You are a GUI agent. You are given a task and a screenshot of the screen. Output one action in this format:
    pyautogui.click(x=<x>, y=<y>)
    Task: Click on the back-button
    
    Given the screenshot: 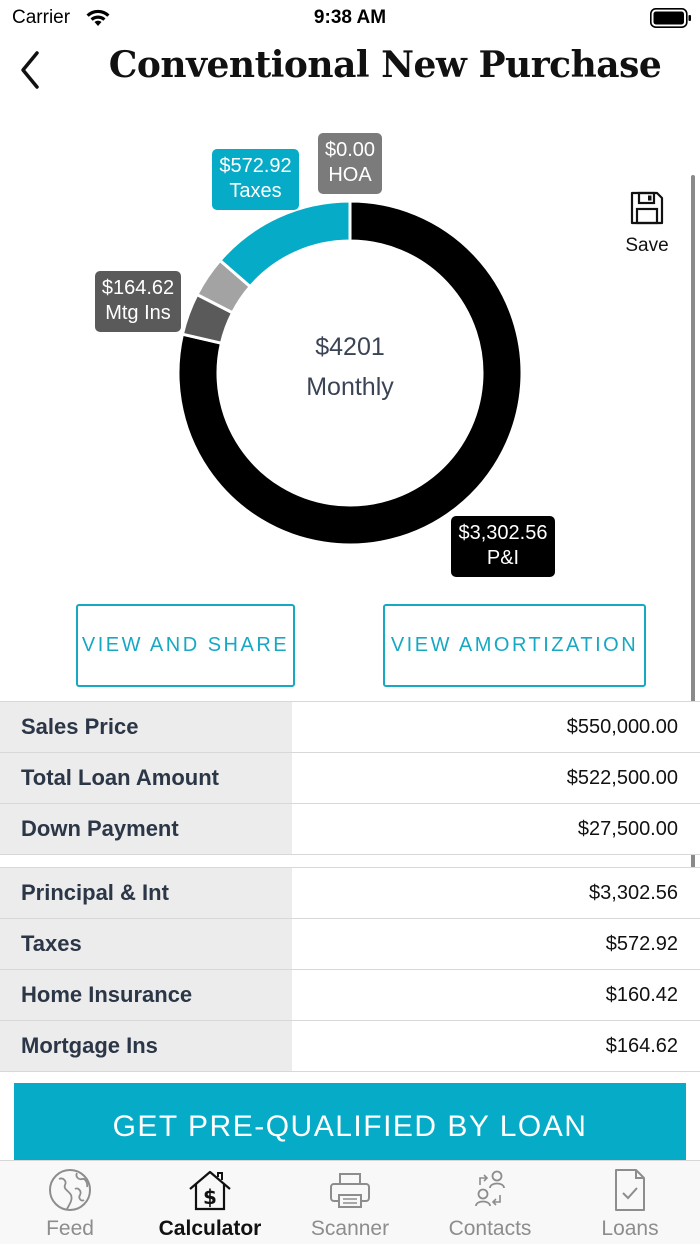 What is the action you would take?
    pyautogui.click(x=30, y=70)
    